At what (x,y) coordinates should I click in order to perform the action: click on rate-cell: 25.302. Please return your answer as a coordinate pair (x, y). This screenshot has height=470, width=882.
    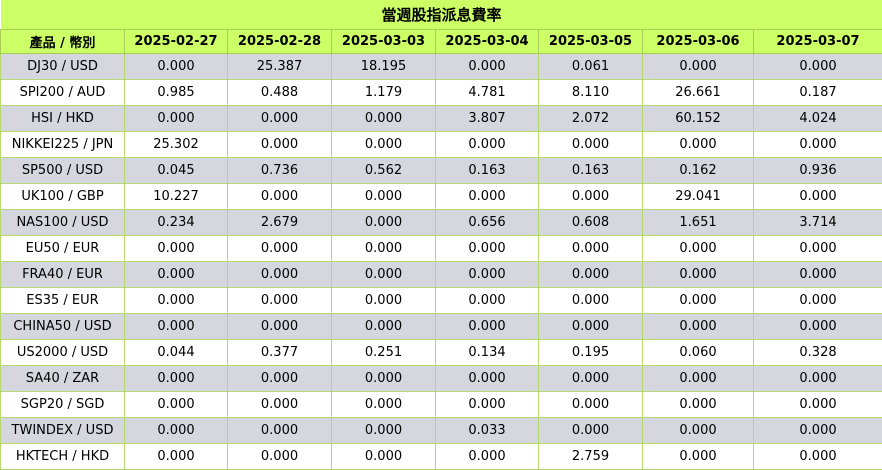
    Looking at the image, I should click on (176, 145).